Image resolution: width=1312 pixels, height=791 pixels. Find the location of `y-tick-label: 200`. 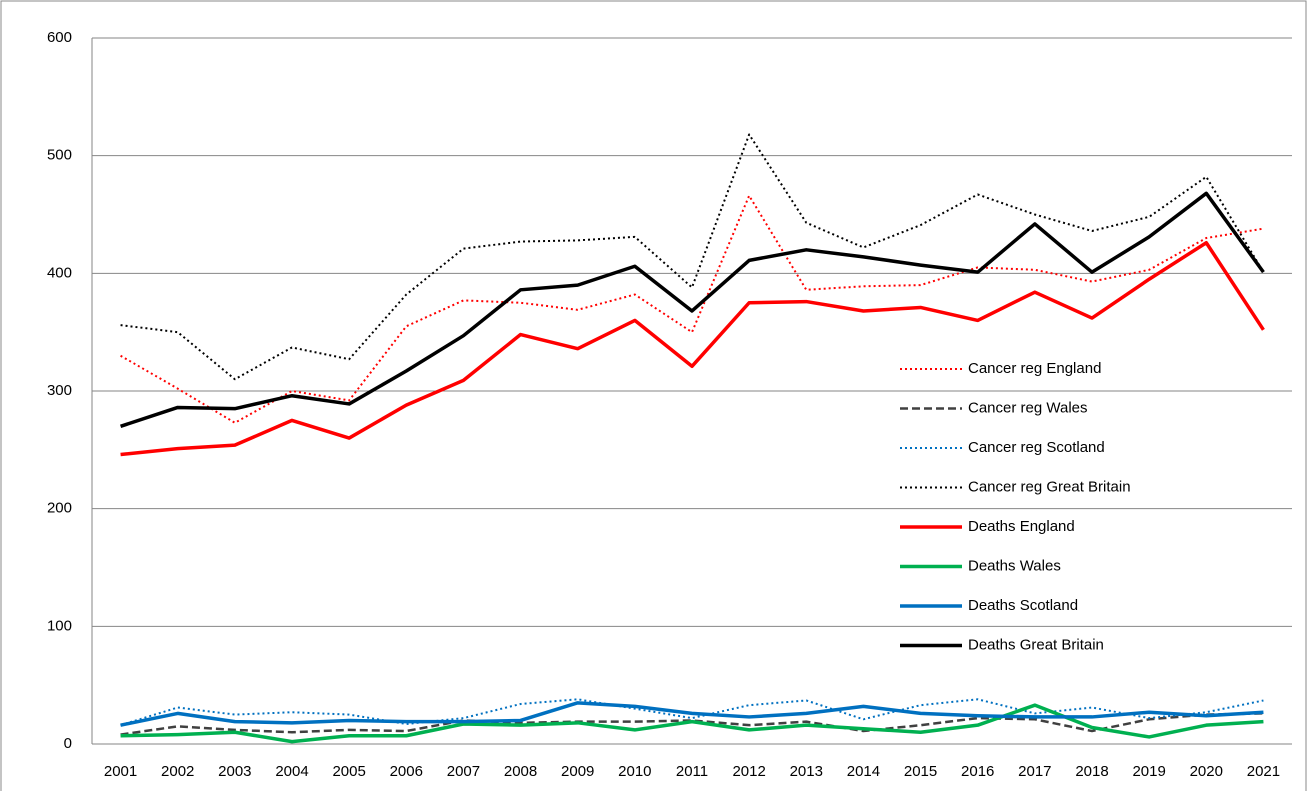

y-tick-label: 200 is located at coordinates (59, 508).